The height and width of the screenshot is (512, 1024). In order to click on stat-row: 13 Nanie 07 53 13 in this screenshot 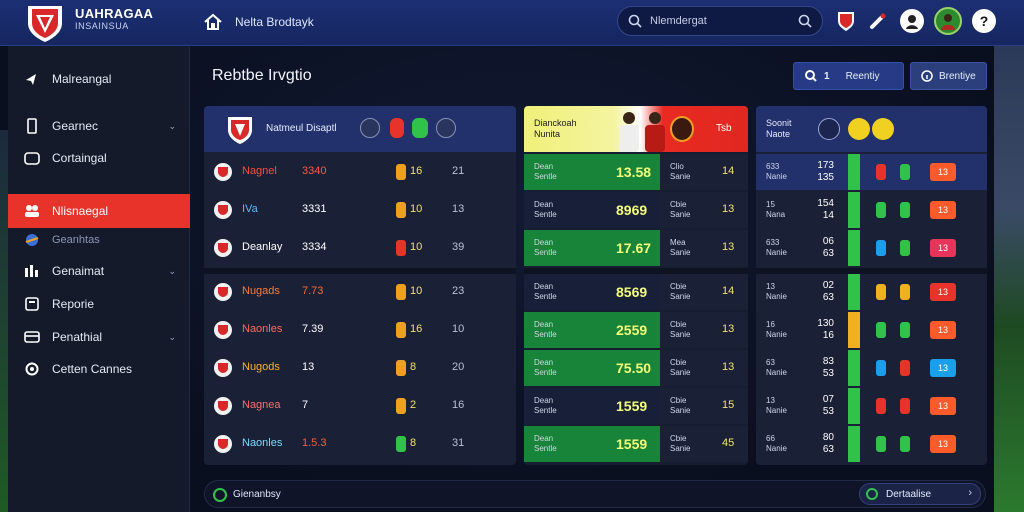, I will do `click(871, 406)`.